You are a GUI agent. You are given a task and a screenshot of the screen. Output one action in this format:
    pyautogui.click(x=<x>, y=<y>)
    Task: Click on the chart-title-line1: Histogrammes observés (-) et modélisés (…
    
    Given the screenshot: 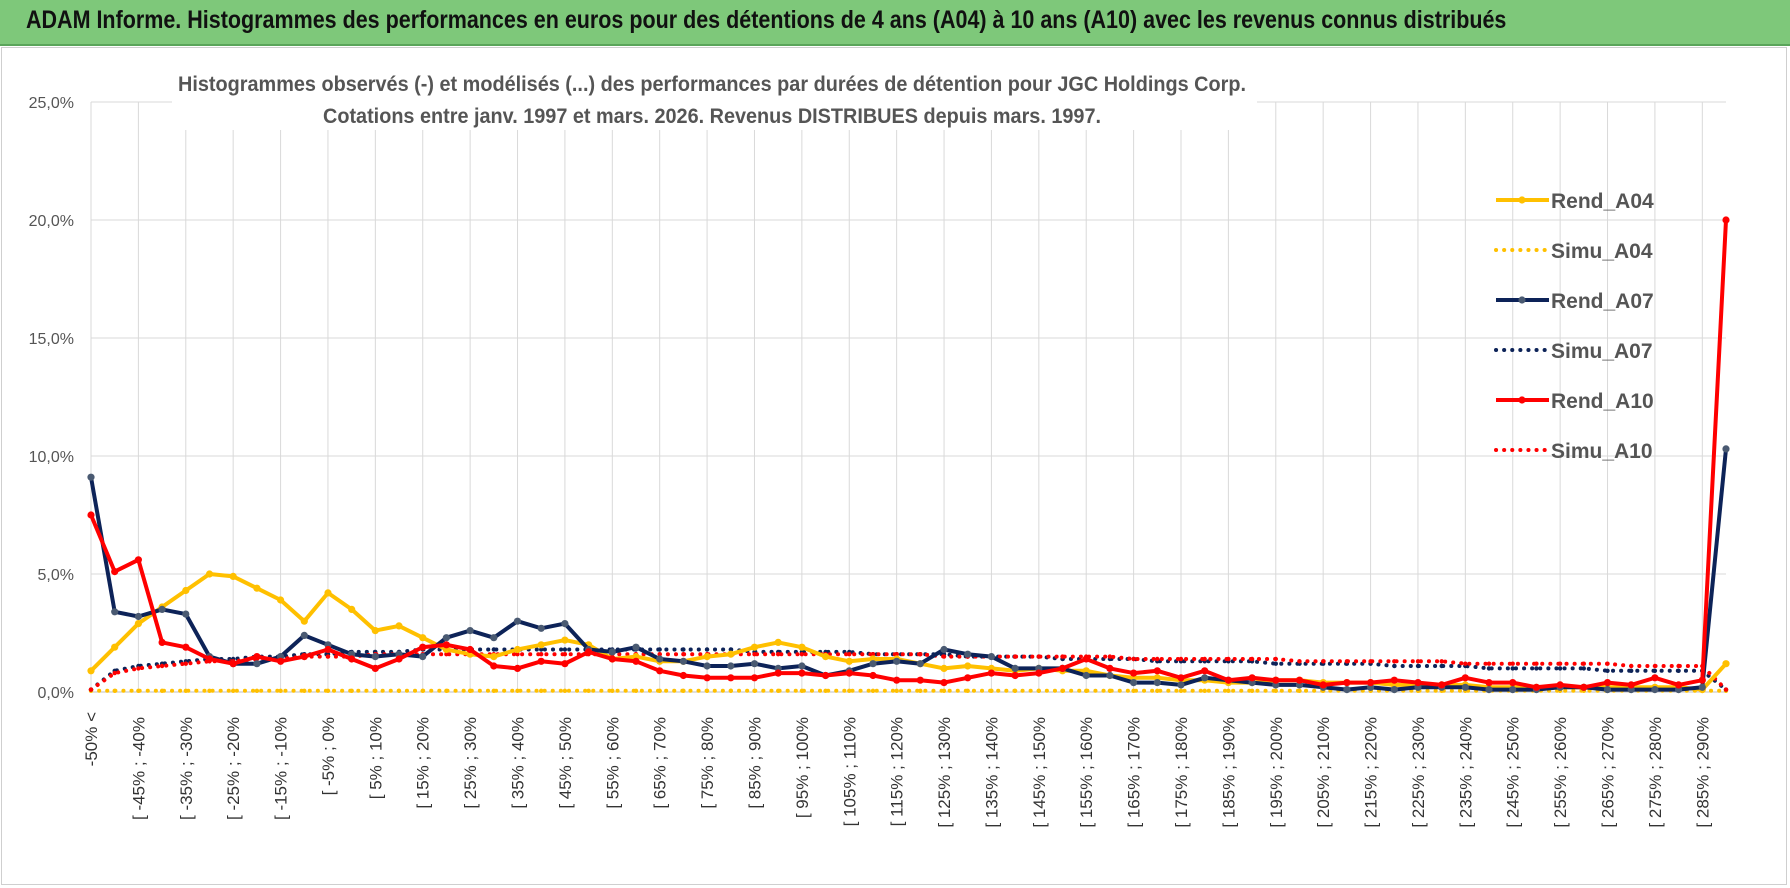 What is the action you would take?
    pyautogui.click(x=712, y=84)
    